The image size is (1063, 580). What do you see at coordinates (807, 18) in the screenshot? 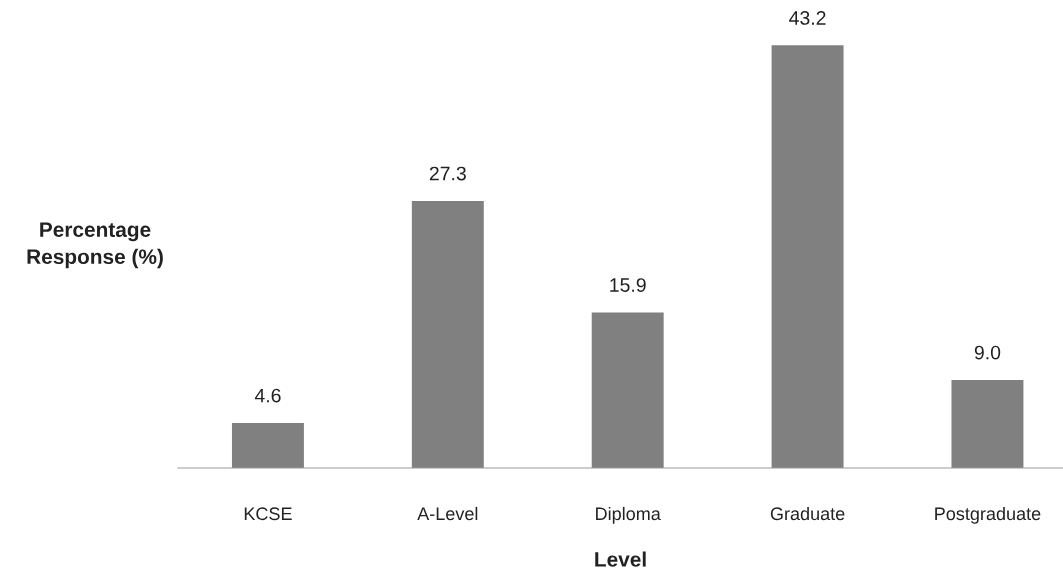
I see `data-label: 43.2` at bounding box center [807, 18].